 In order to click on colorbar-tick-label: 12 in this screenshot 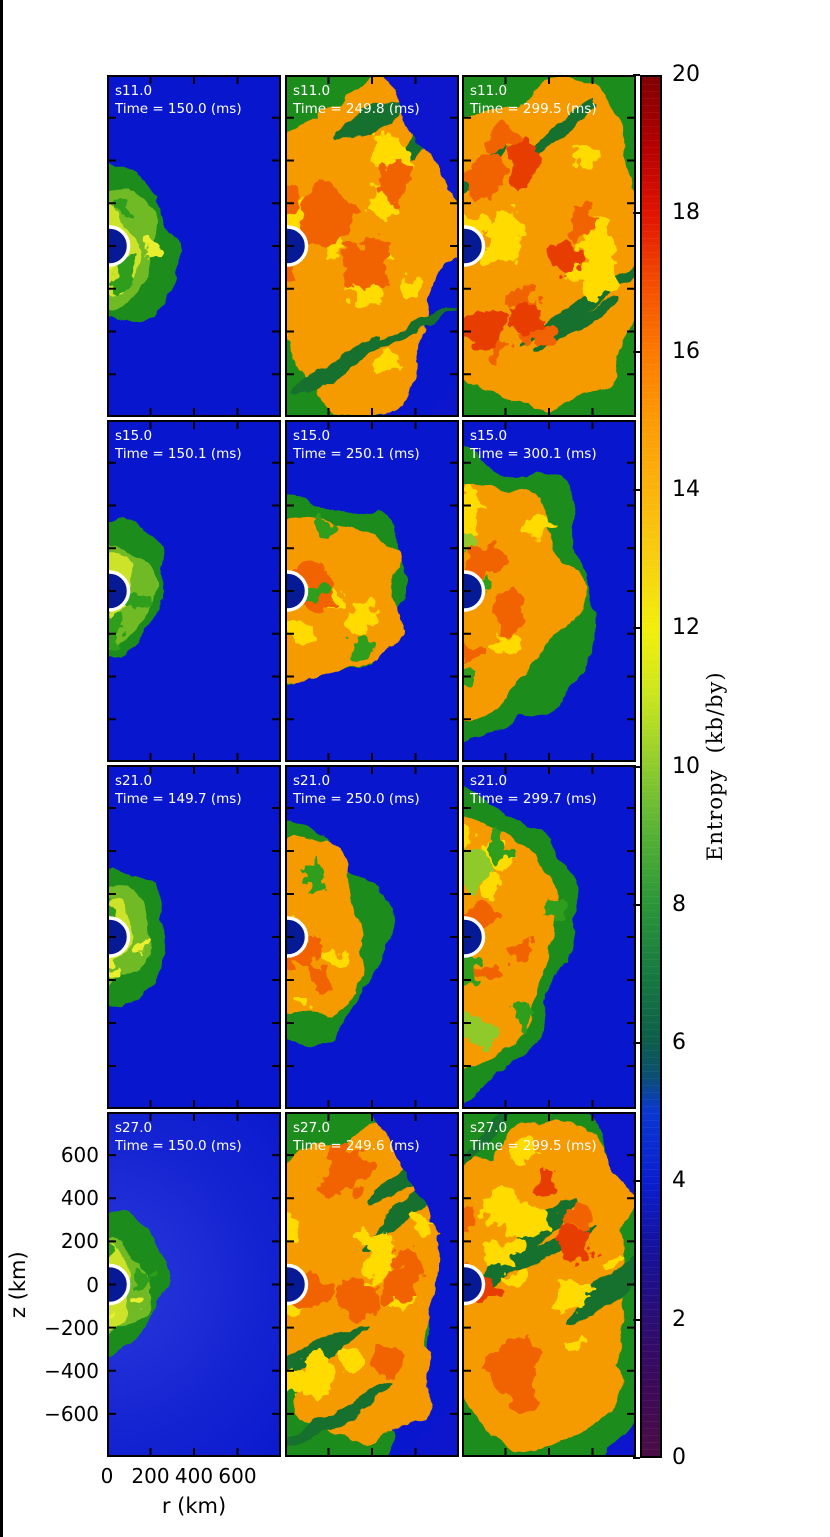, I will do `click(686, 628)`.